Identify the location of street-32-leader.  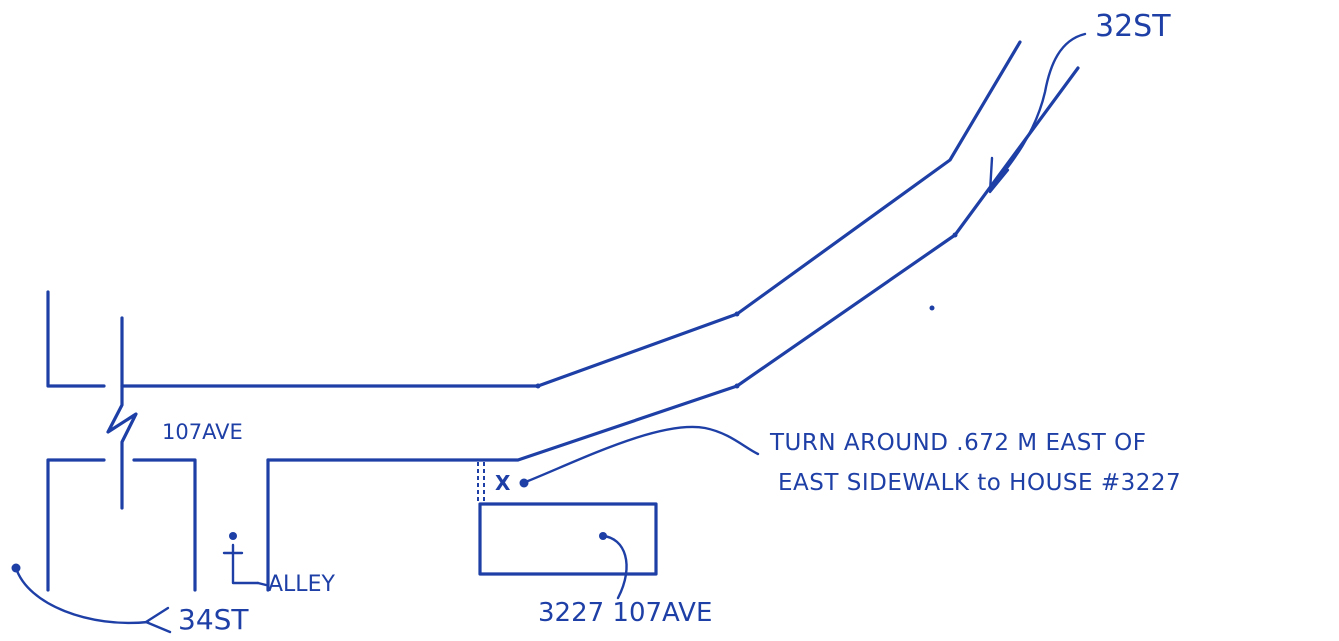
(1037, 112).